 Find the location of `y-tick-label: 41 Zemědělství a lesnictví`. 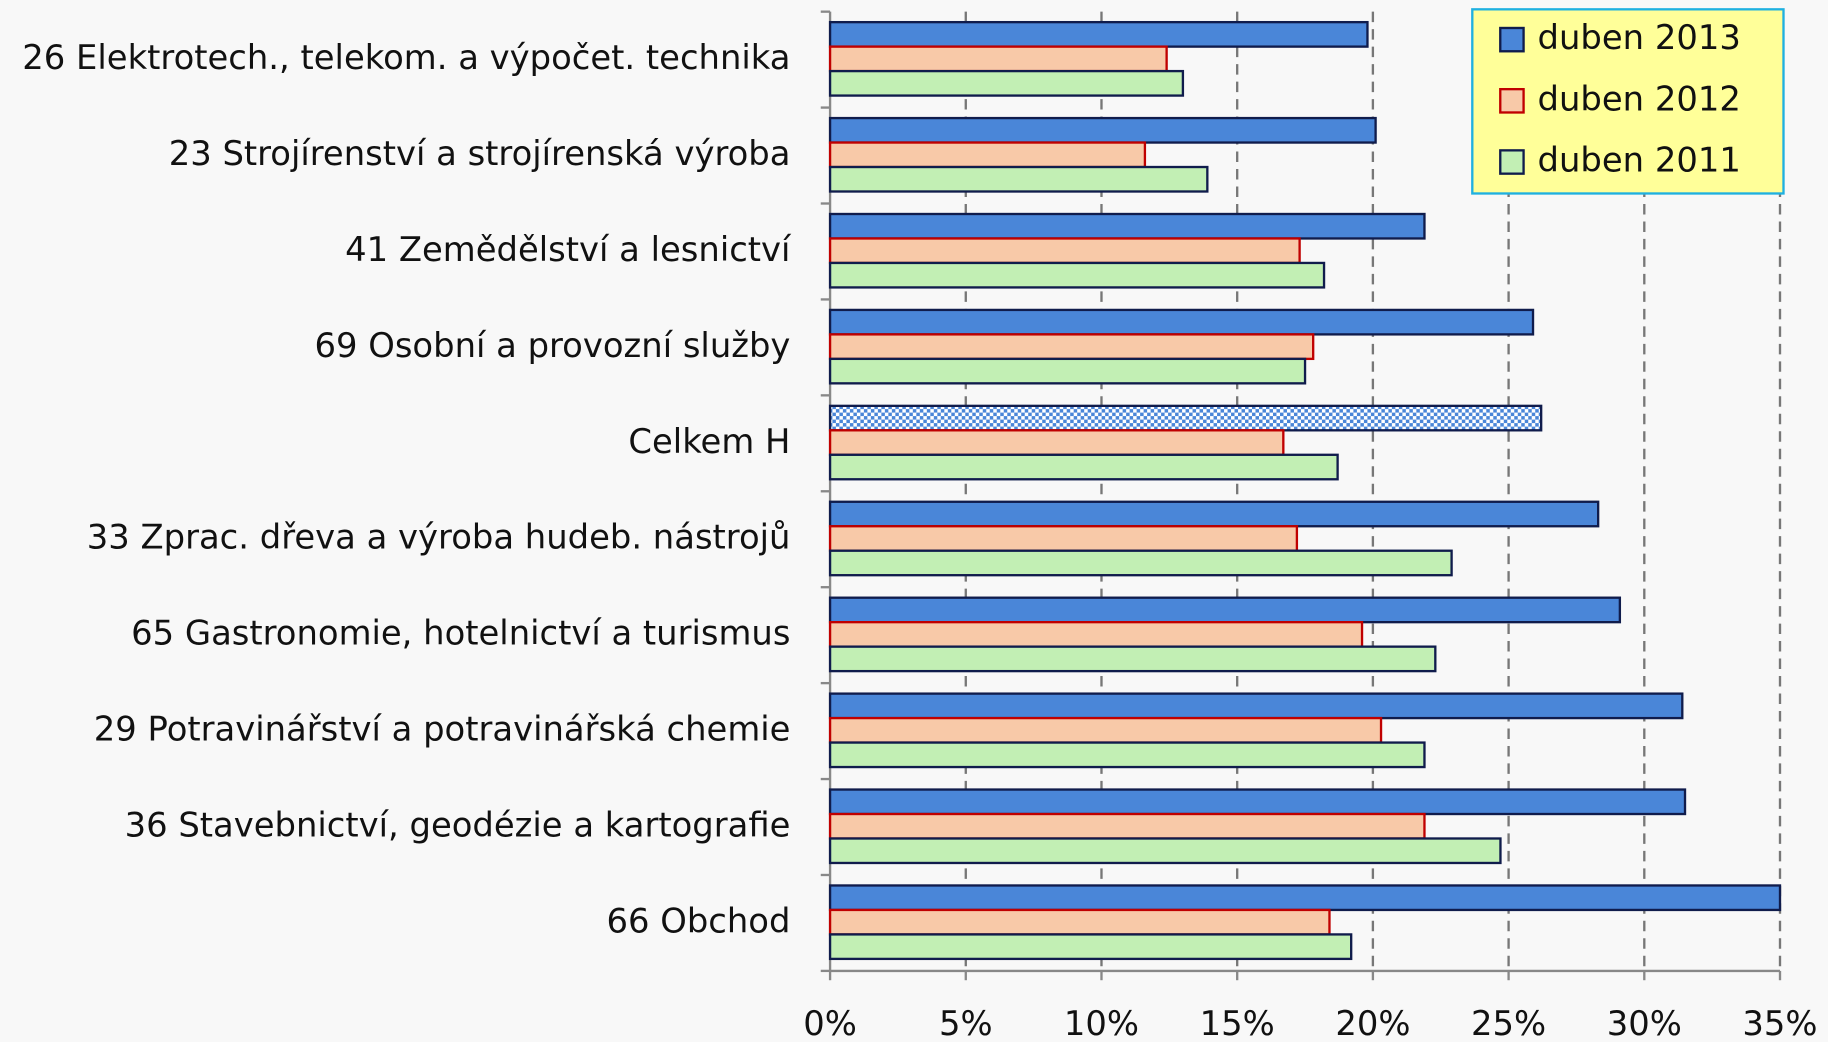

y-tick-label: 41 Zemědělství a lesnictví is located at coordinates (568, 249).